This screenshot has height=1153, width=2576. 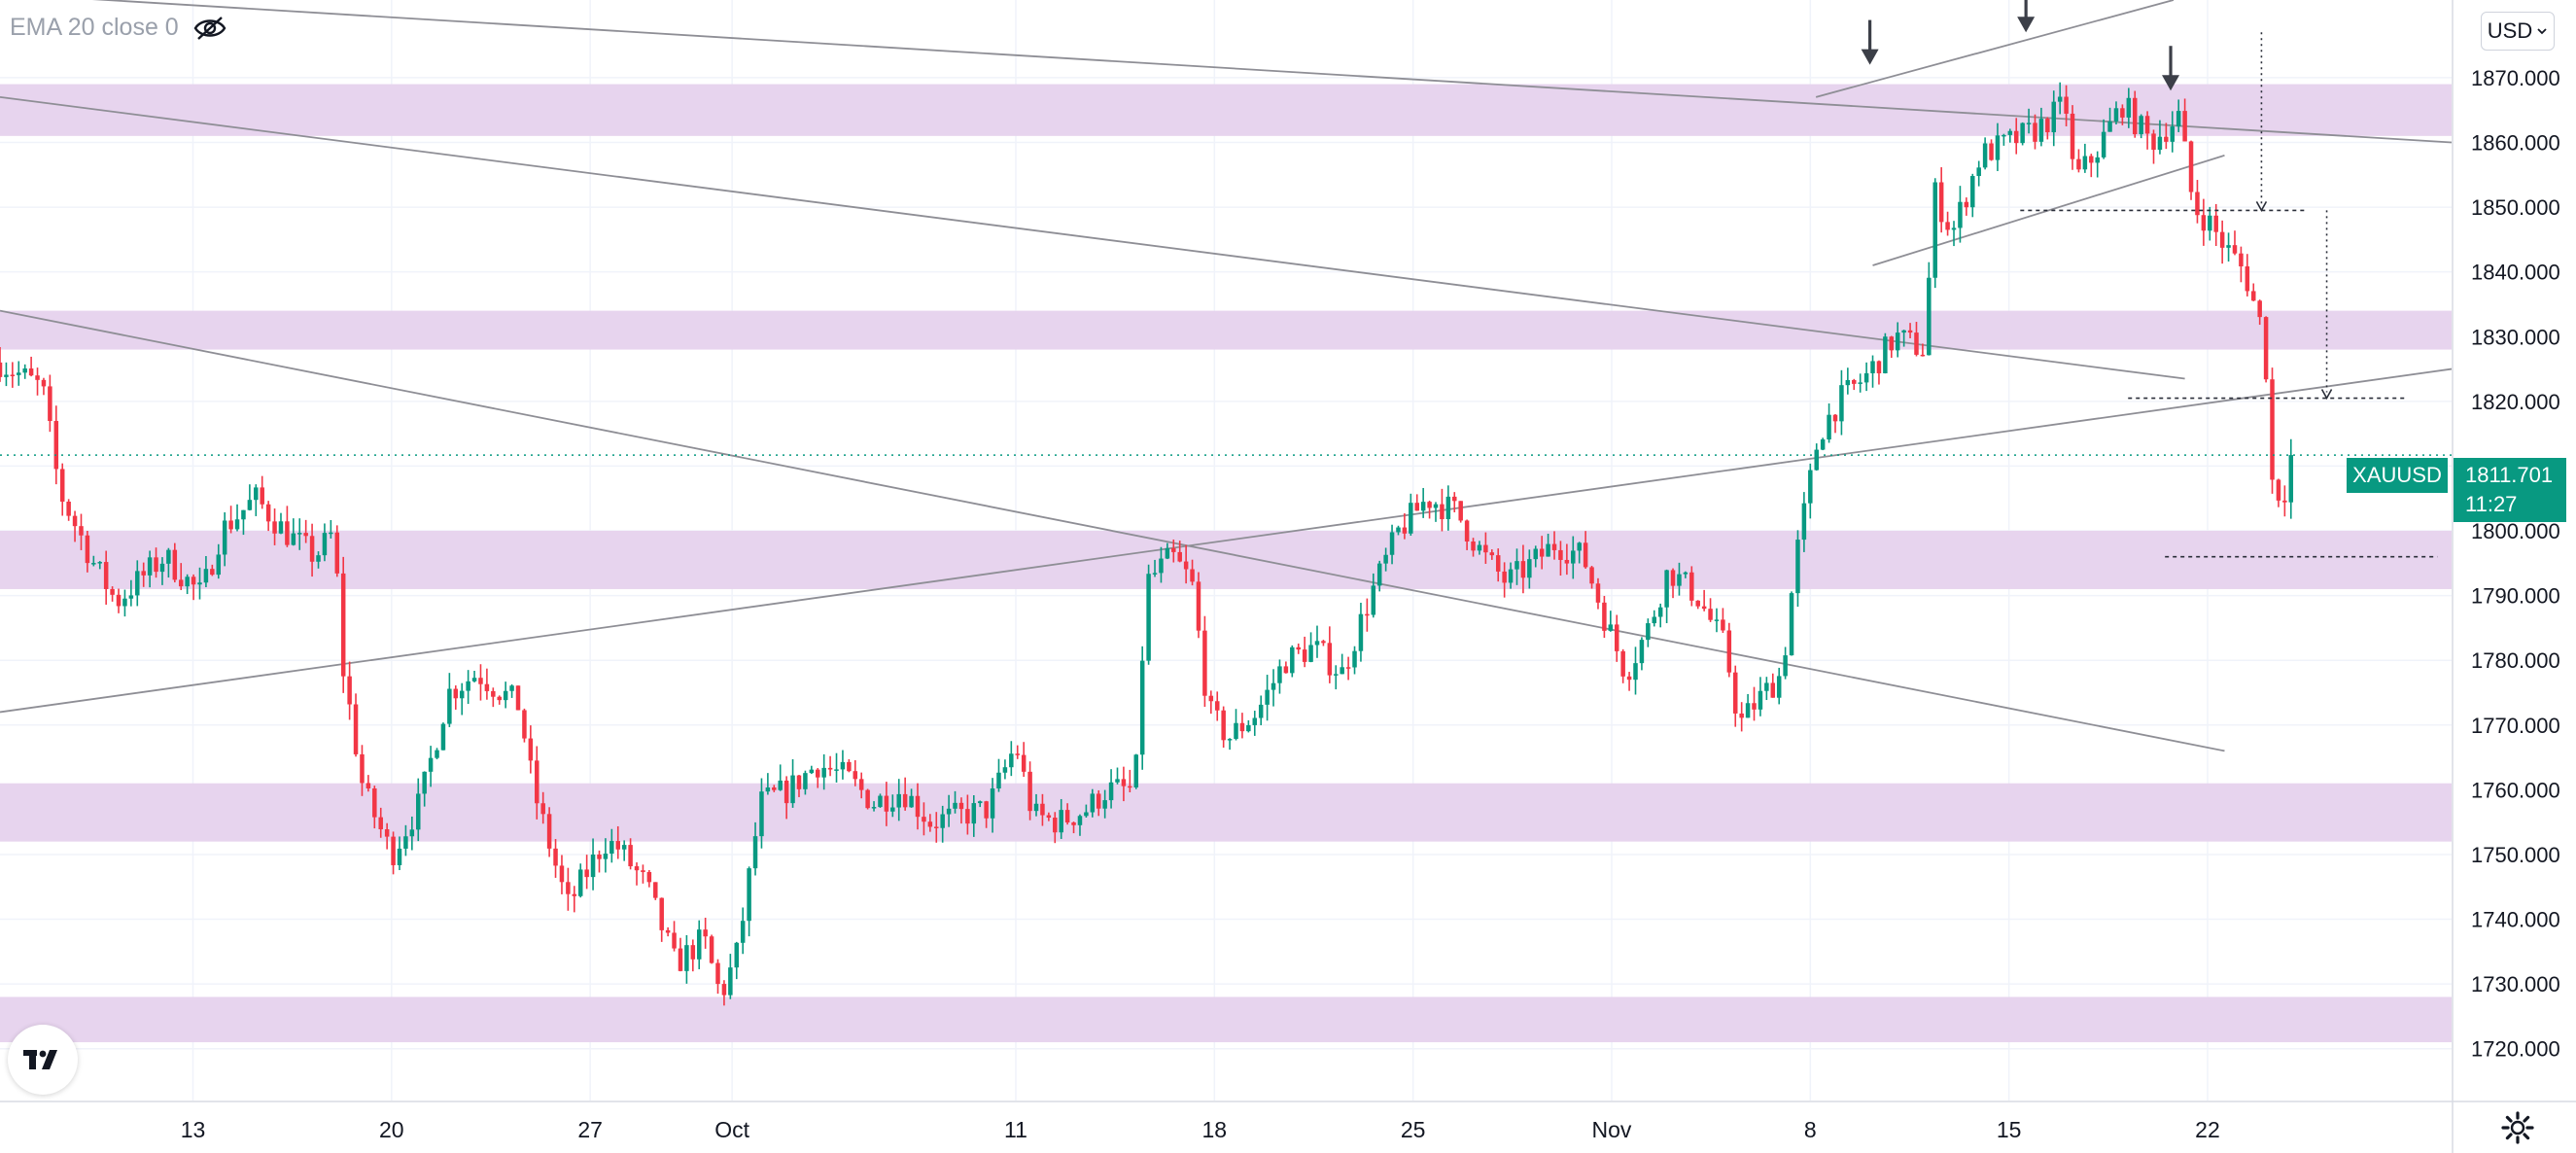 What do you see at coordinates (2515, 660) in the screenshot?
I see `y-tick-label: 1780.000` at bounding box center [2515, 660].